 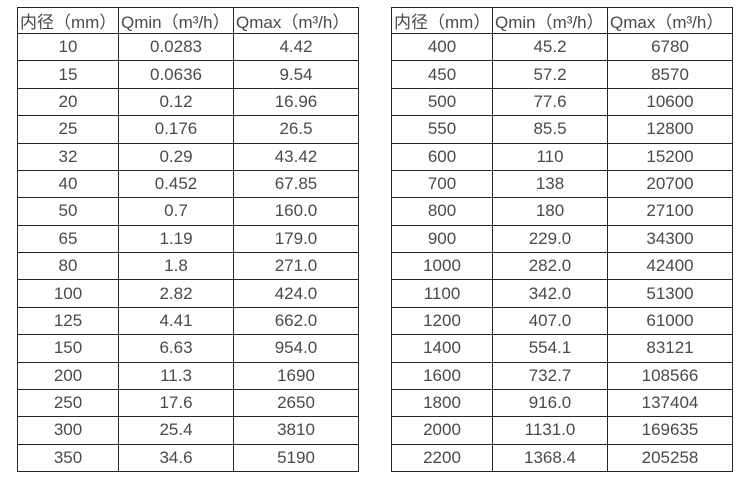 What do you see at coordinates (68, 184) in the screenshot?
I see `cell-diameter: 40` at bounding box center [68, 184].